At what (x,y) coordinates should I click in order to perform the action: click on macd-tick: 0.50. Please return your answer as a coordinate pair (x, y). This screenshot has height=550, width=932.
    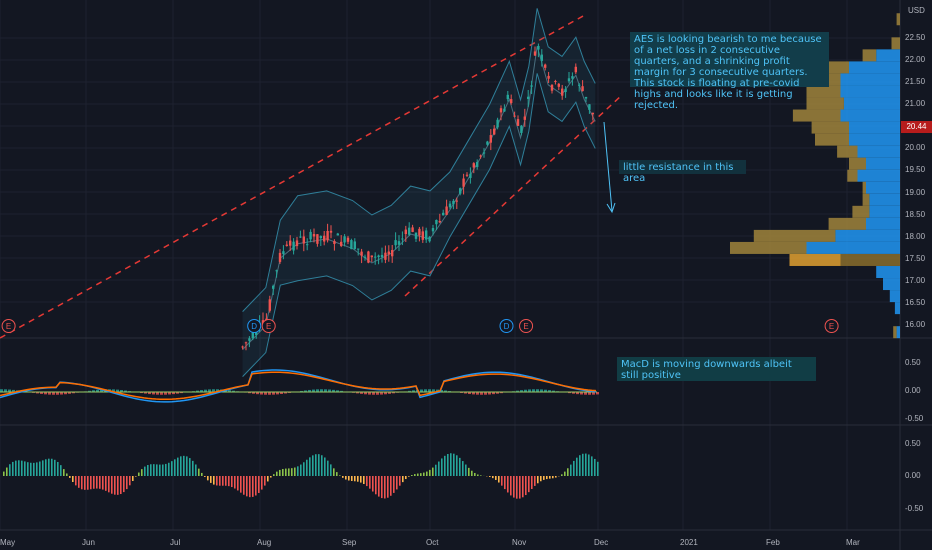
    Looking at the image, I should click on (913, 362).